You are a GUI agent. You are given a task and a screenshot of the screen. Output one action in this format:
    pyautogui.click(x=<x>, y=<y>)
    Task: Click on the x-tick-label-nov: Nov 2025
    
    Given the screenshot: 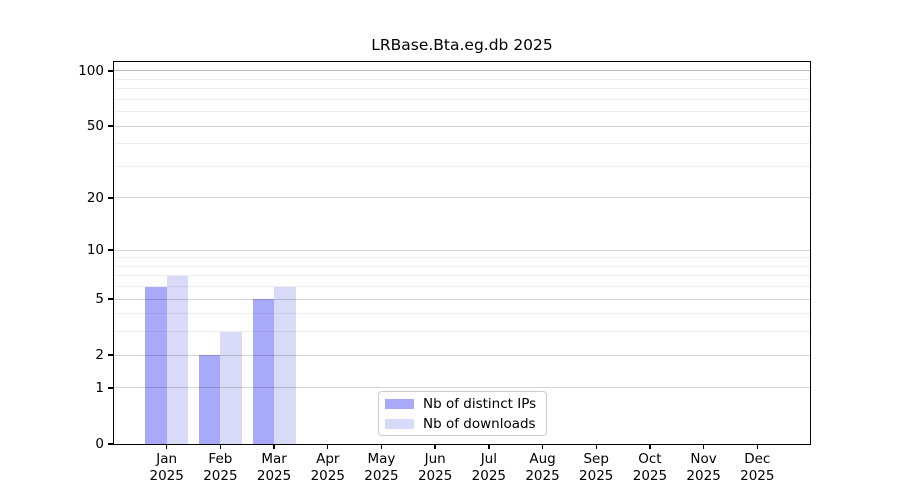 What is the action you would take?
    pyautogui.click(x=703, y=467)
    